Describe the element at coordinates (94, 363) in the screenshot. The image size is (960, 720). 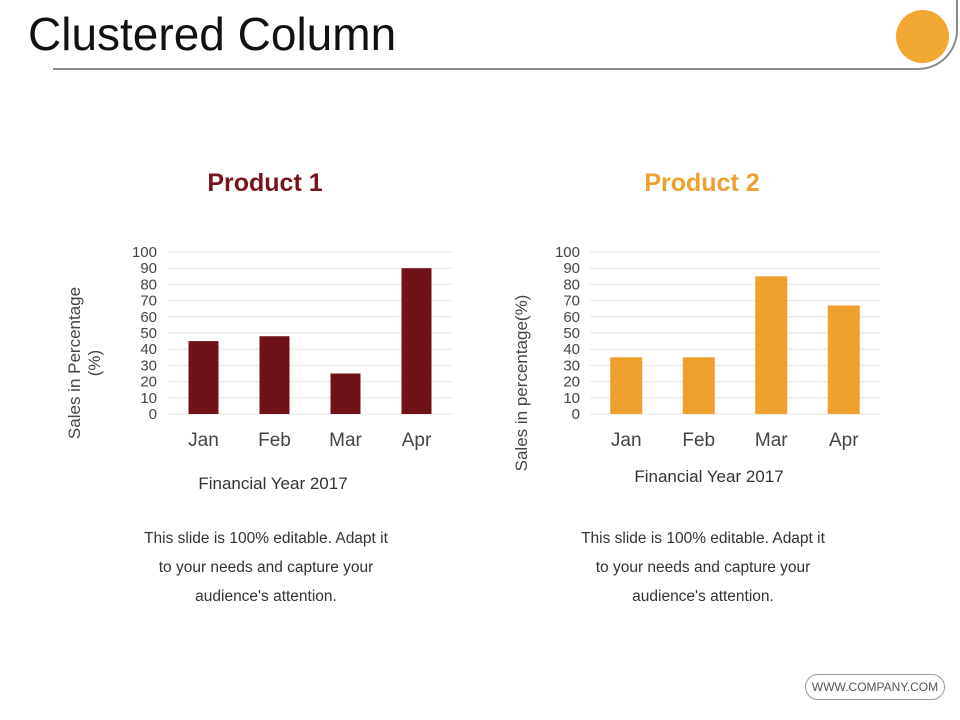
I see `chart1-y-axis-label: (%)` at that location.